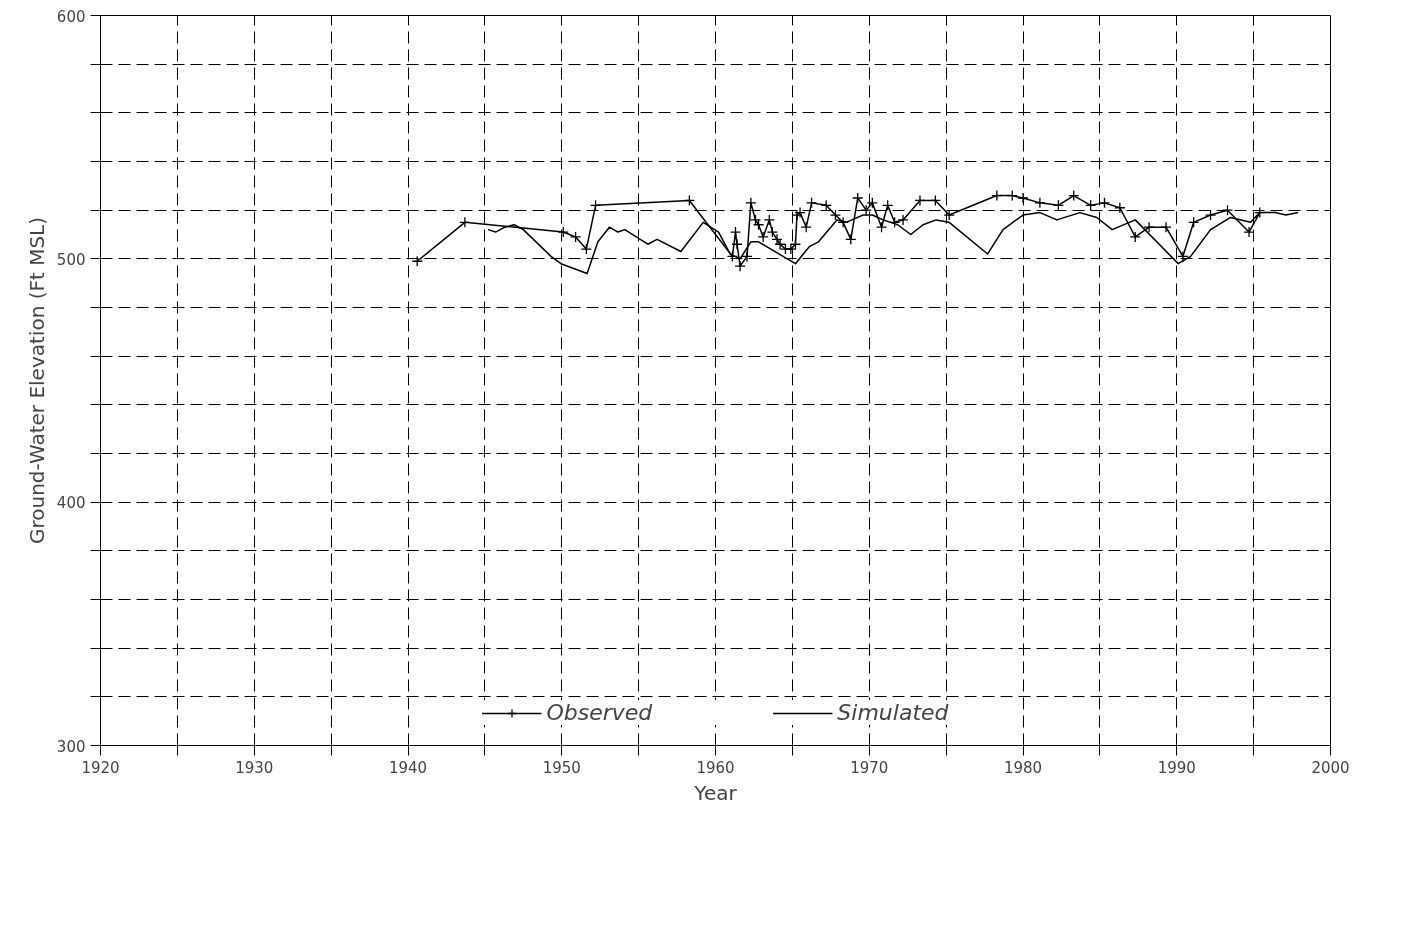 This screenshot has height=930, width=1411. Describe the element at coordinates (100, 767) in the screenshot. I see `x-tick-label: 1920` at that location.